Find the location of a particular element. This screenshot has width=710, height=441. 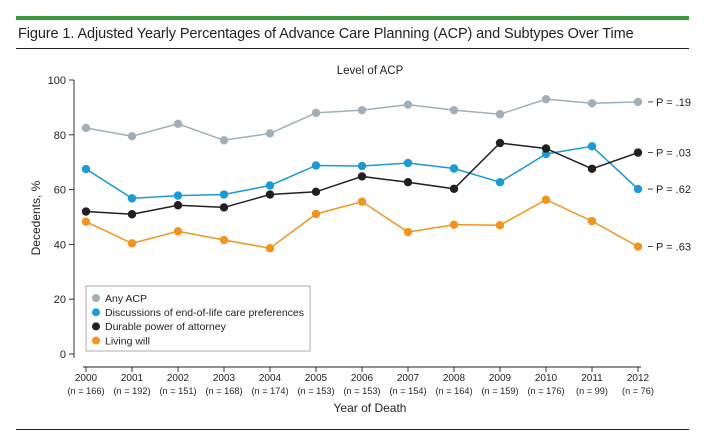

legend-box is located at coordinates (198, 318).